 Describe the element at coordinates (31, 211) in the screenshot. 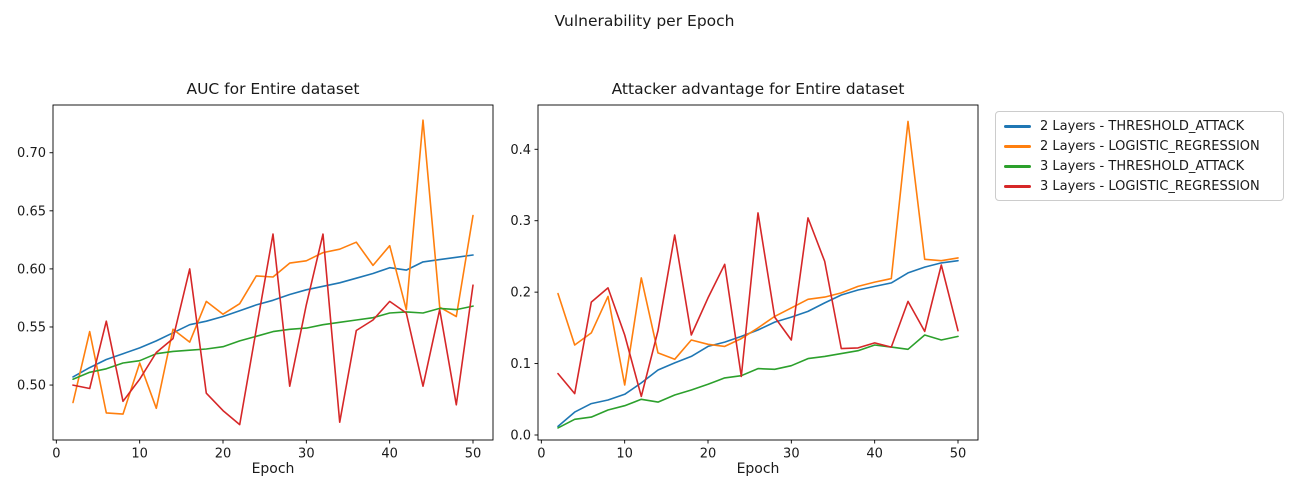

I see `y-axis-tick-label: 0.65` at that location.